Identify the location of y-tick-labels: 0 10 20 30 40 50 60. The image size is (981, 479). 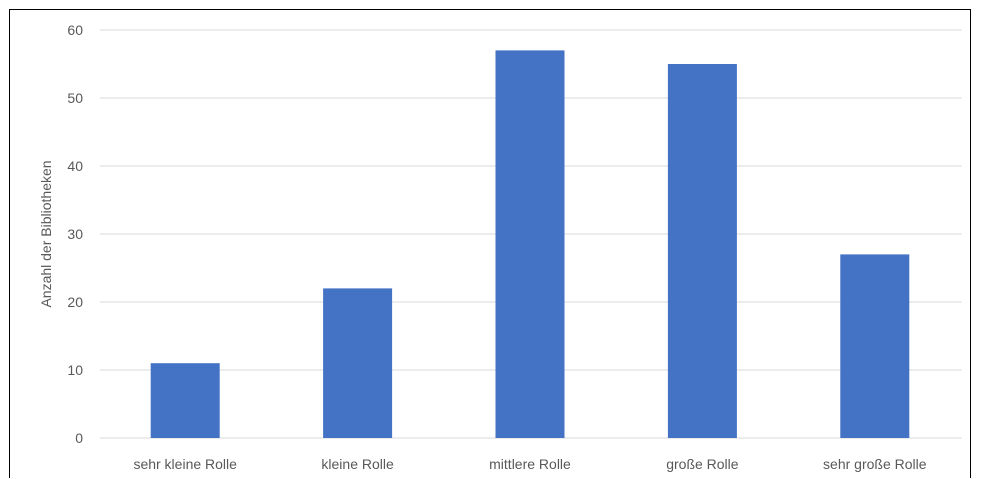
(75, 234).